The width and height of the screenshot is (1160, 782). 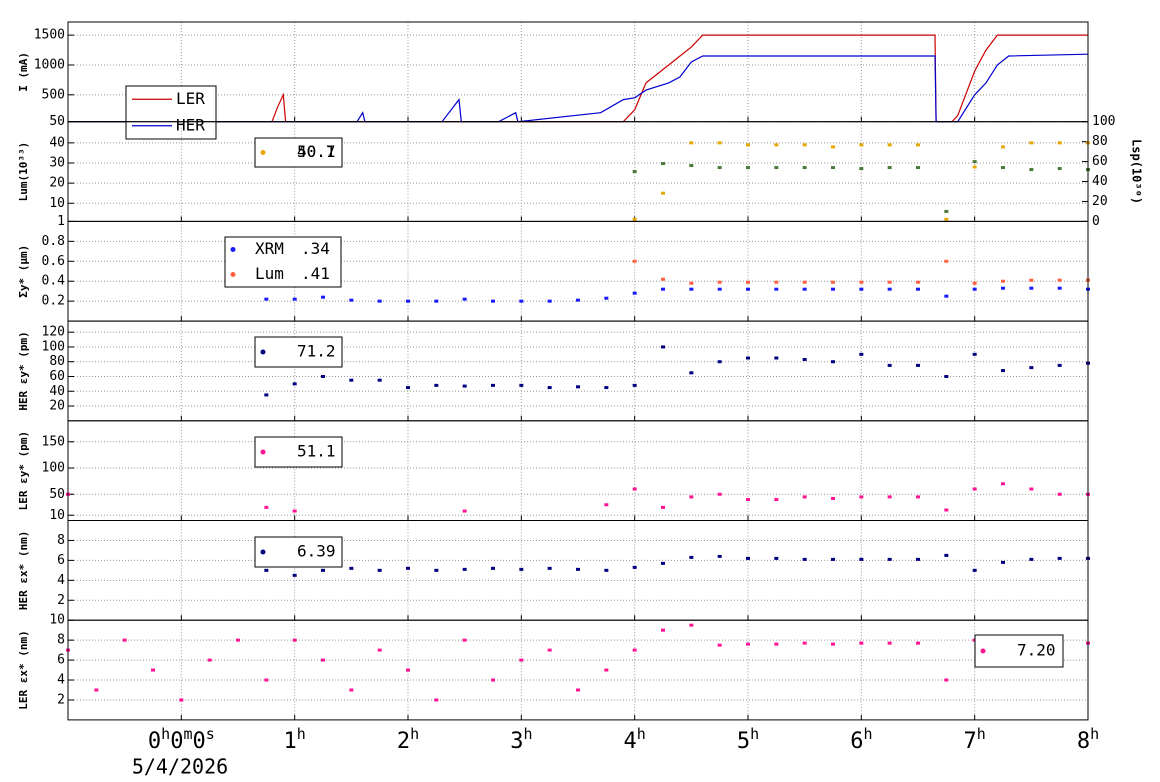 I want to click on y2-tick-label: 0, so click(x=1096, y=221).